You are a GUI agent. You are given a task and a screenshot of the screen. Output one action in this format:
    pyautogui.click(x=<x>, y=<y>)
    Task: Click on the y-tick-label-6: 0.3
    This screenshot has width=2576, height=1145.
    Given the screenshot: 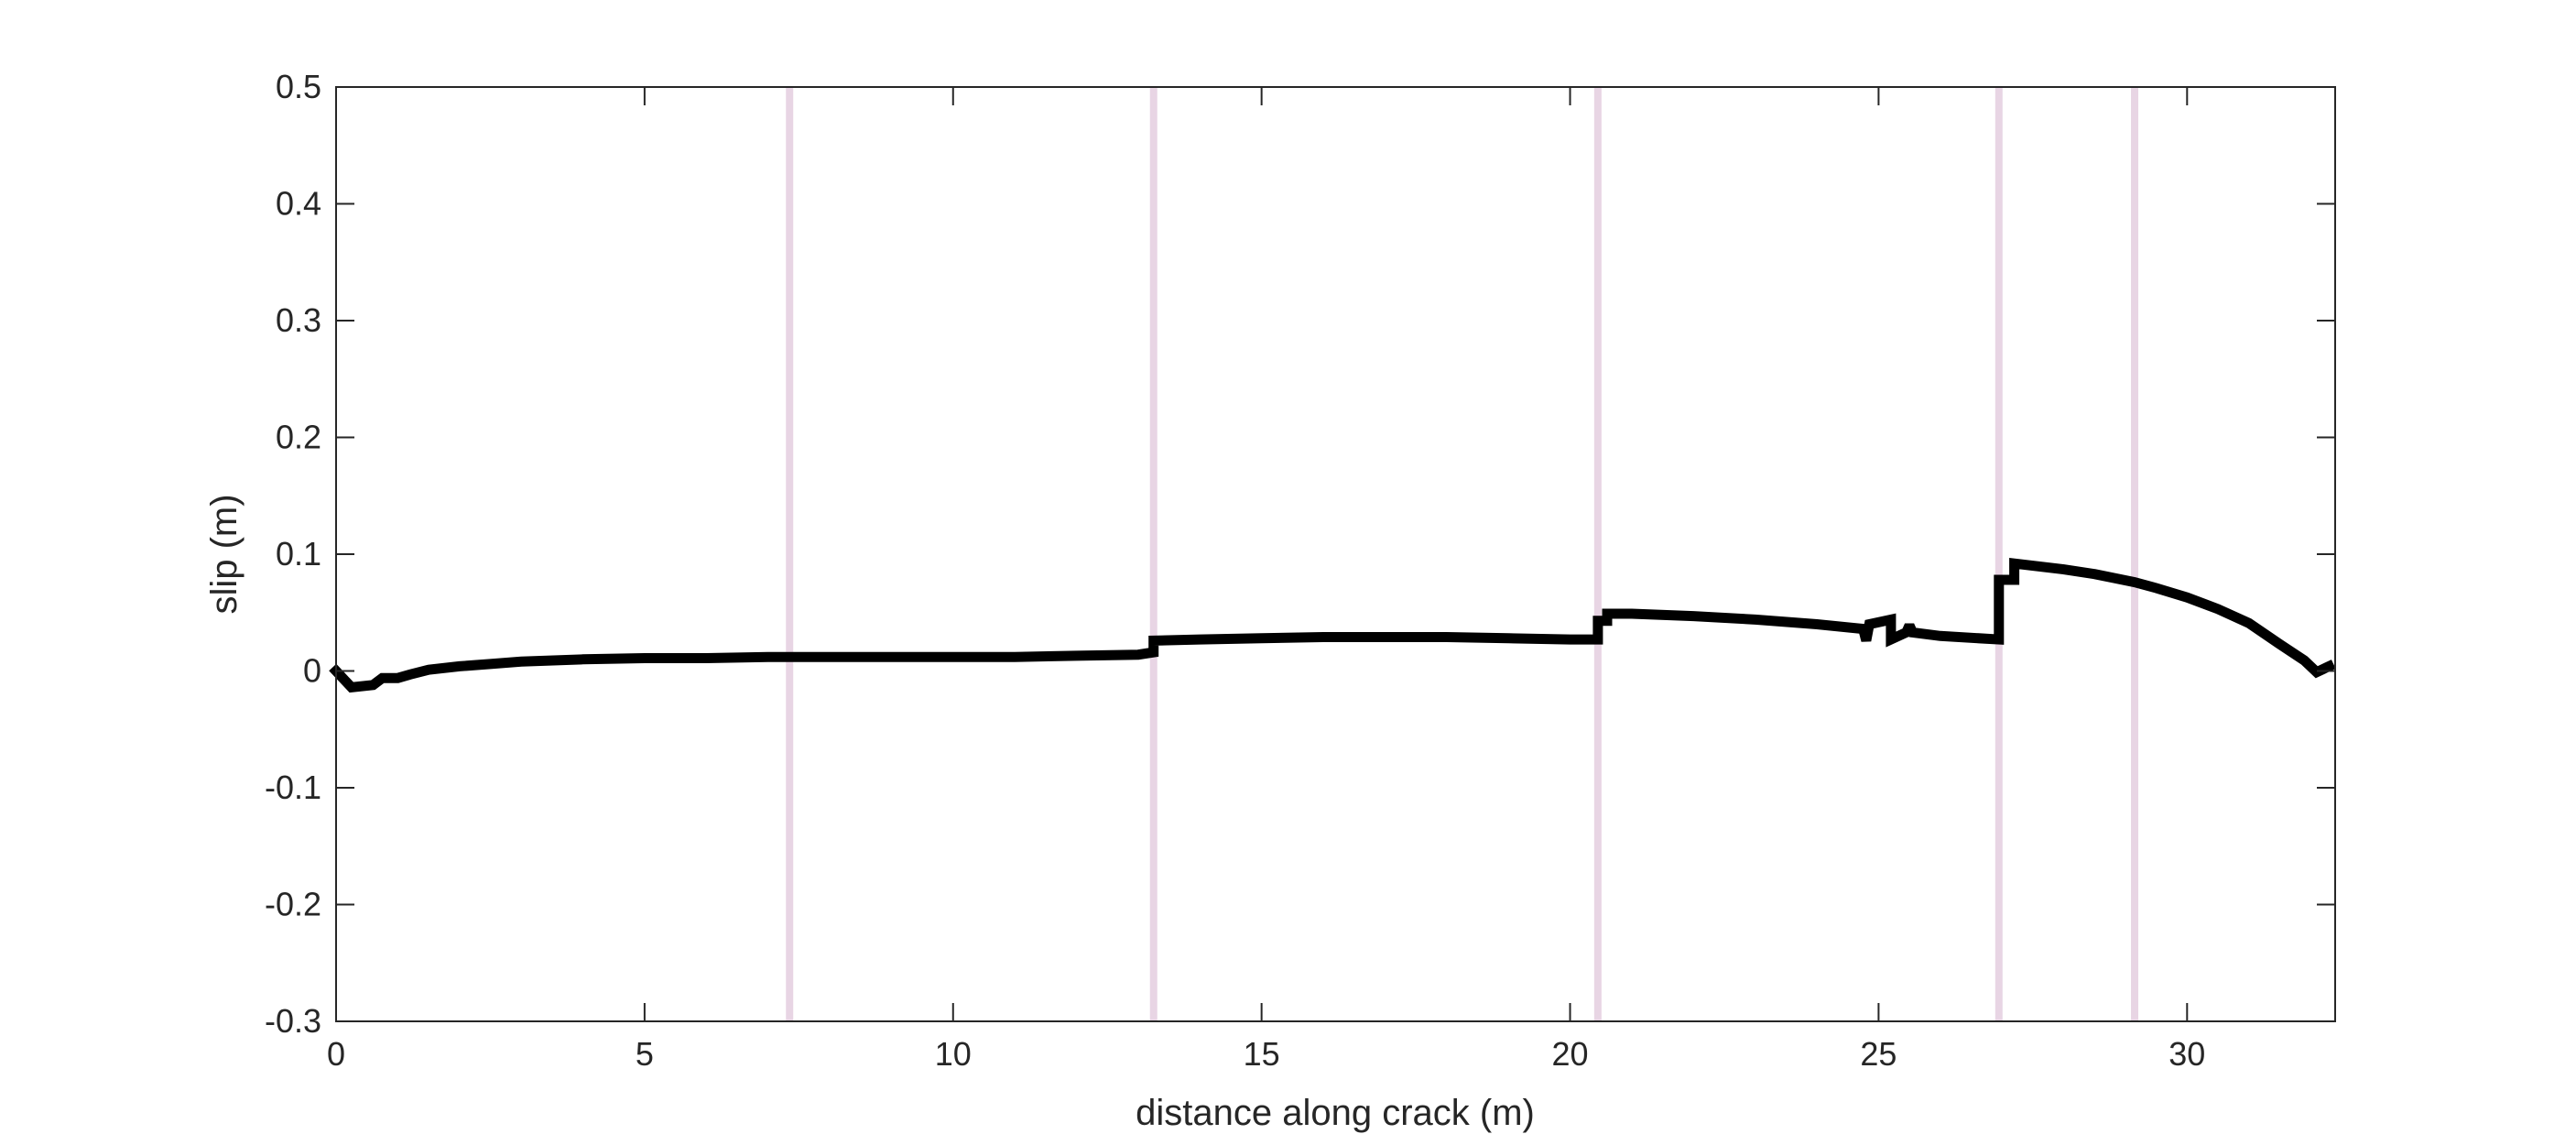 What is the action you would take?
    pyautogui.click(x=298, y=320)
    